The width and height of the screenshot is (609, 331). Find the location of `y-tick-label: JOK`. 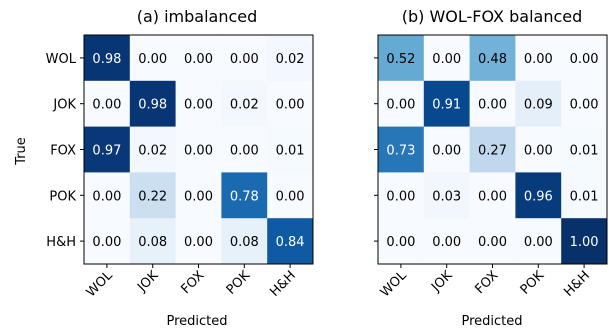

y-tick-label: JOK is located at coordinates (64, 105).